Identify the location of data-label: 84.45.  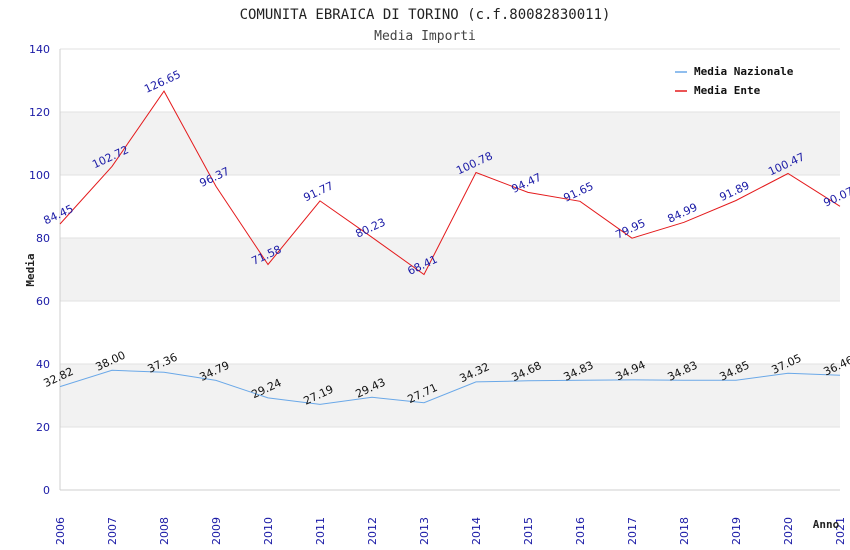
(58, 214).